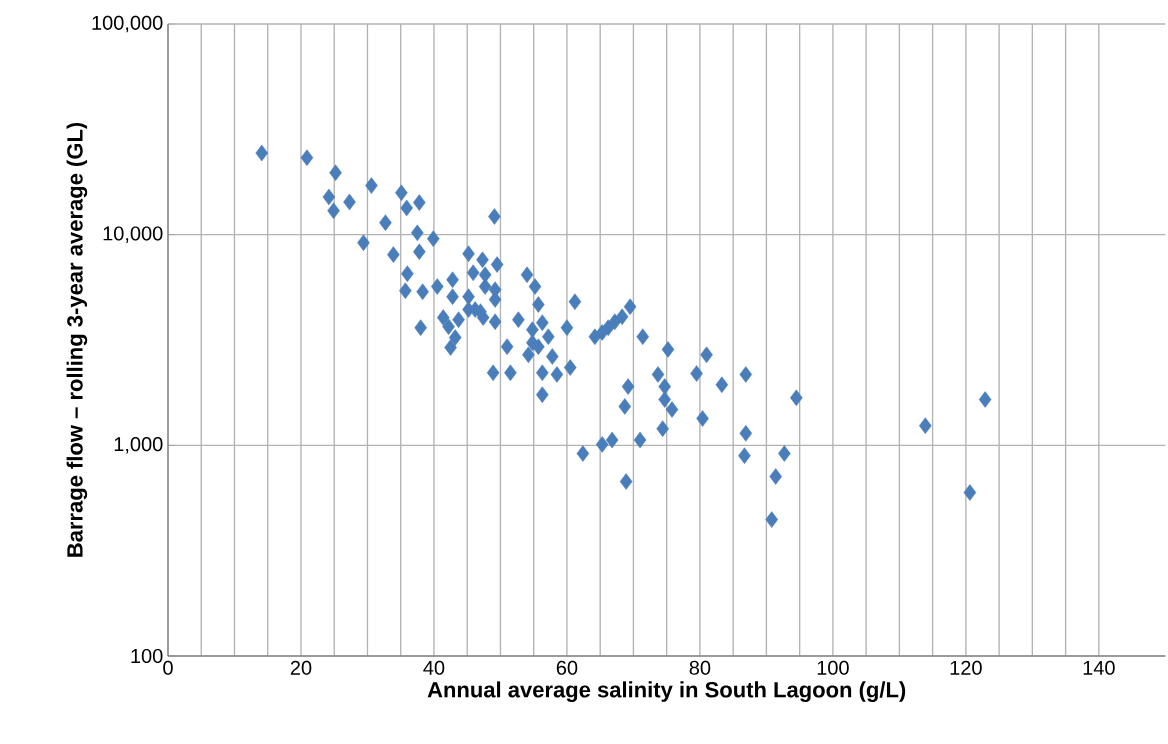  What do you see at coordinates (666, 691) in the screenshot?
I see `x-axis-title: Annual average salinity in South Lagoon (g/L)` at bounding box center [666, 691].